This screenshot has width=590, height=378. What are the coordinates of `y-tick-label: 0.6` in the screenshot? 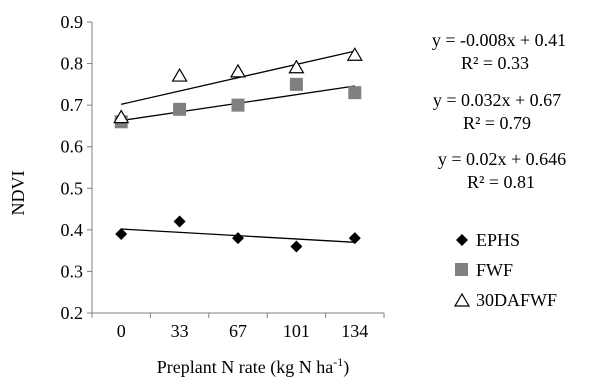 It's located at (72, 147).